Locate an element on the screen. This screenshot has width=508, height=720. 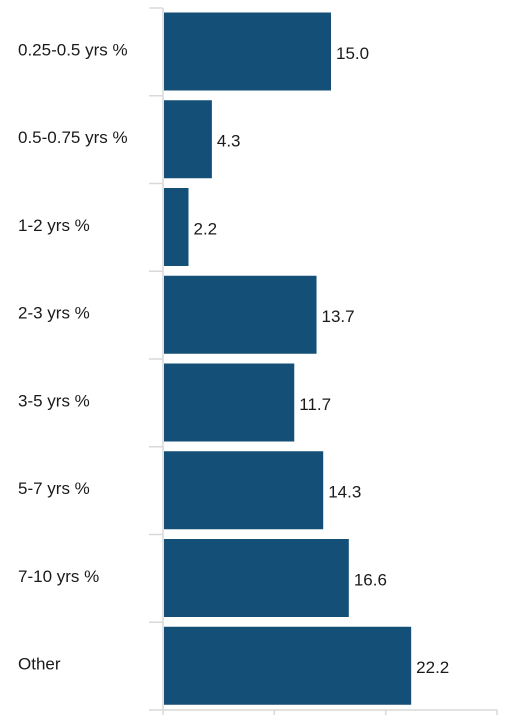
category-label: Other is located at coordinates (39, 664).